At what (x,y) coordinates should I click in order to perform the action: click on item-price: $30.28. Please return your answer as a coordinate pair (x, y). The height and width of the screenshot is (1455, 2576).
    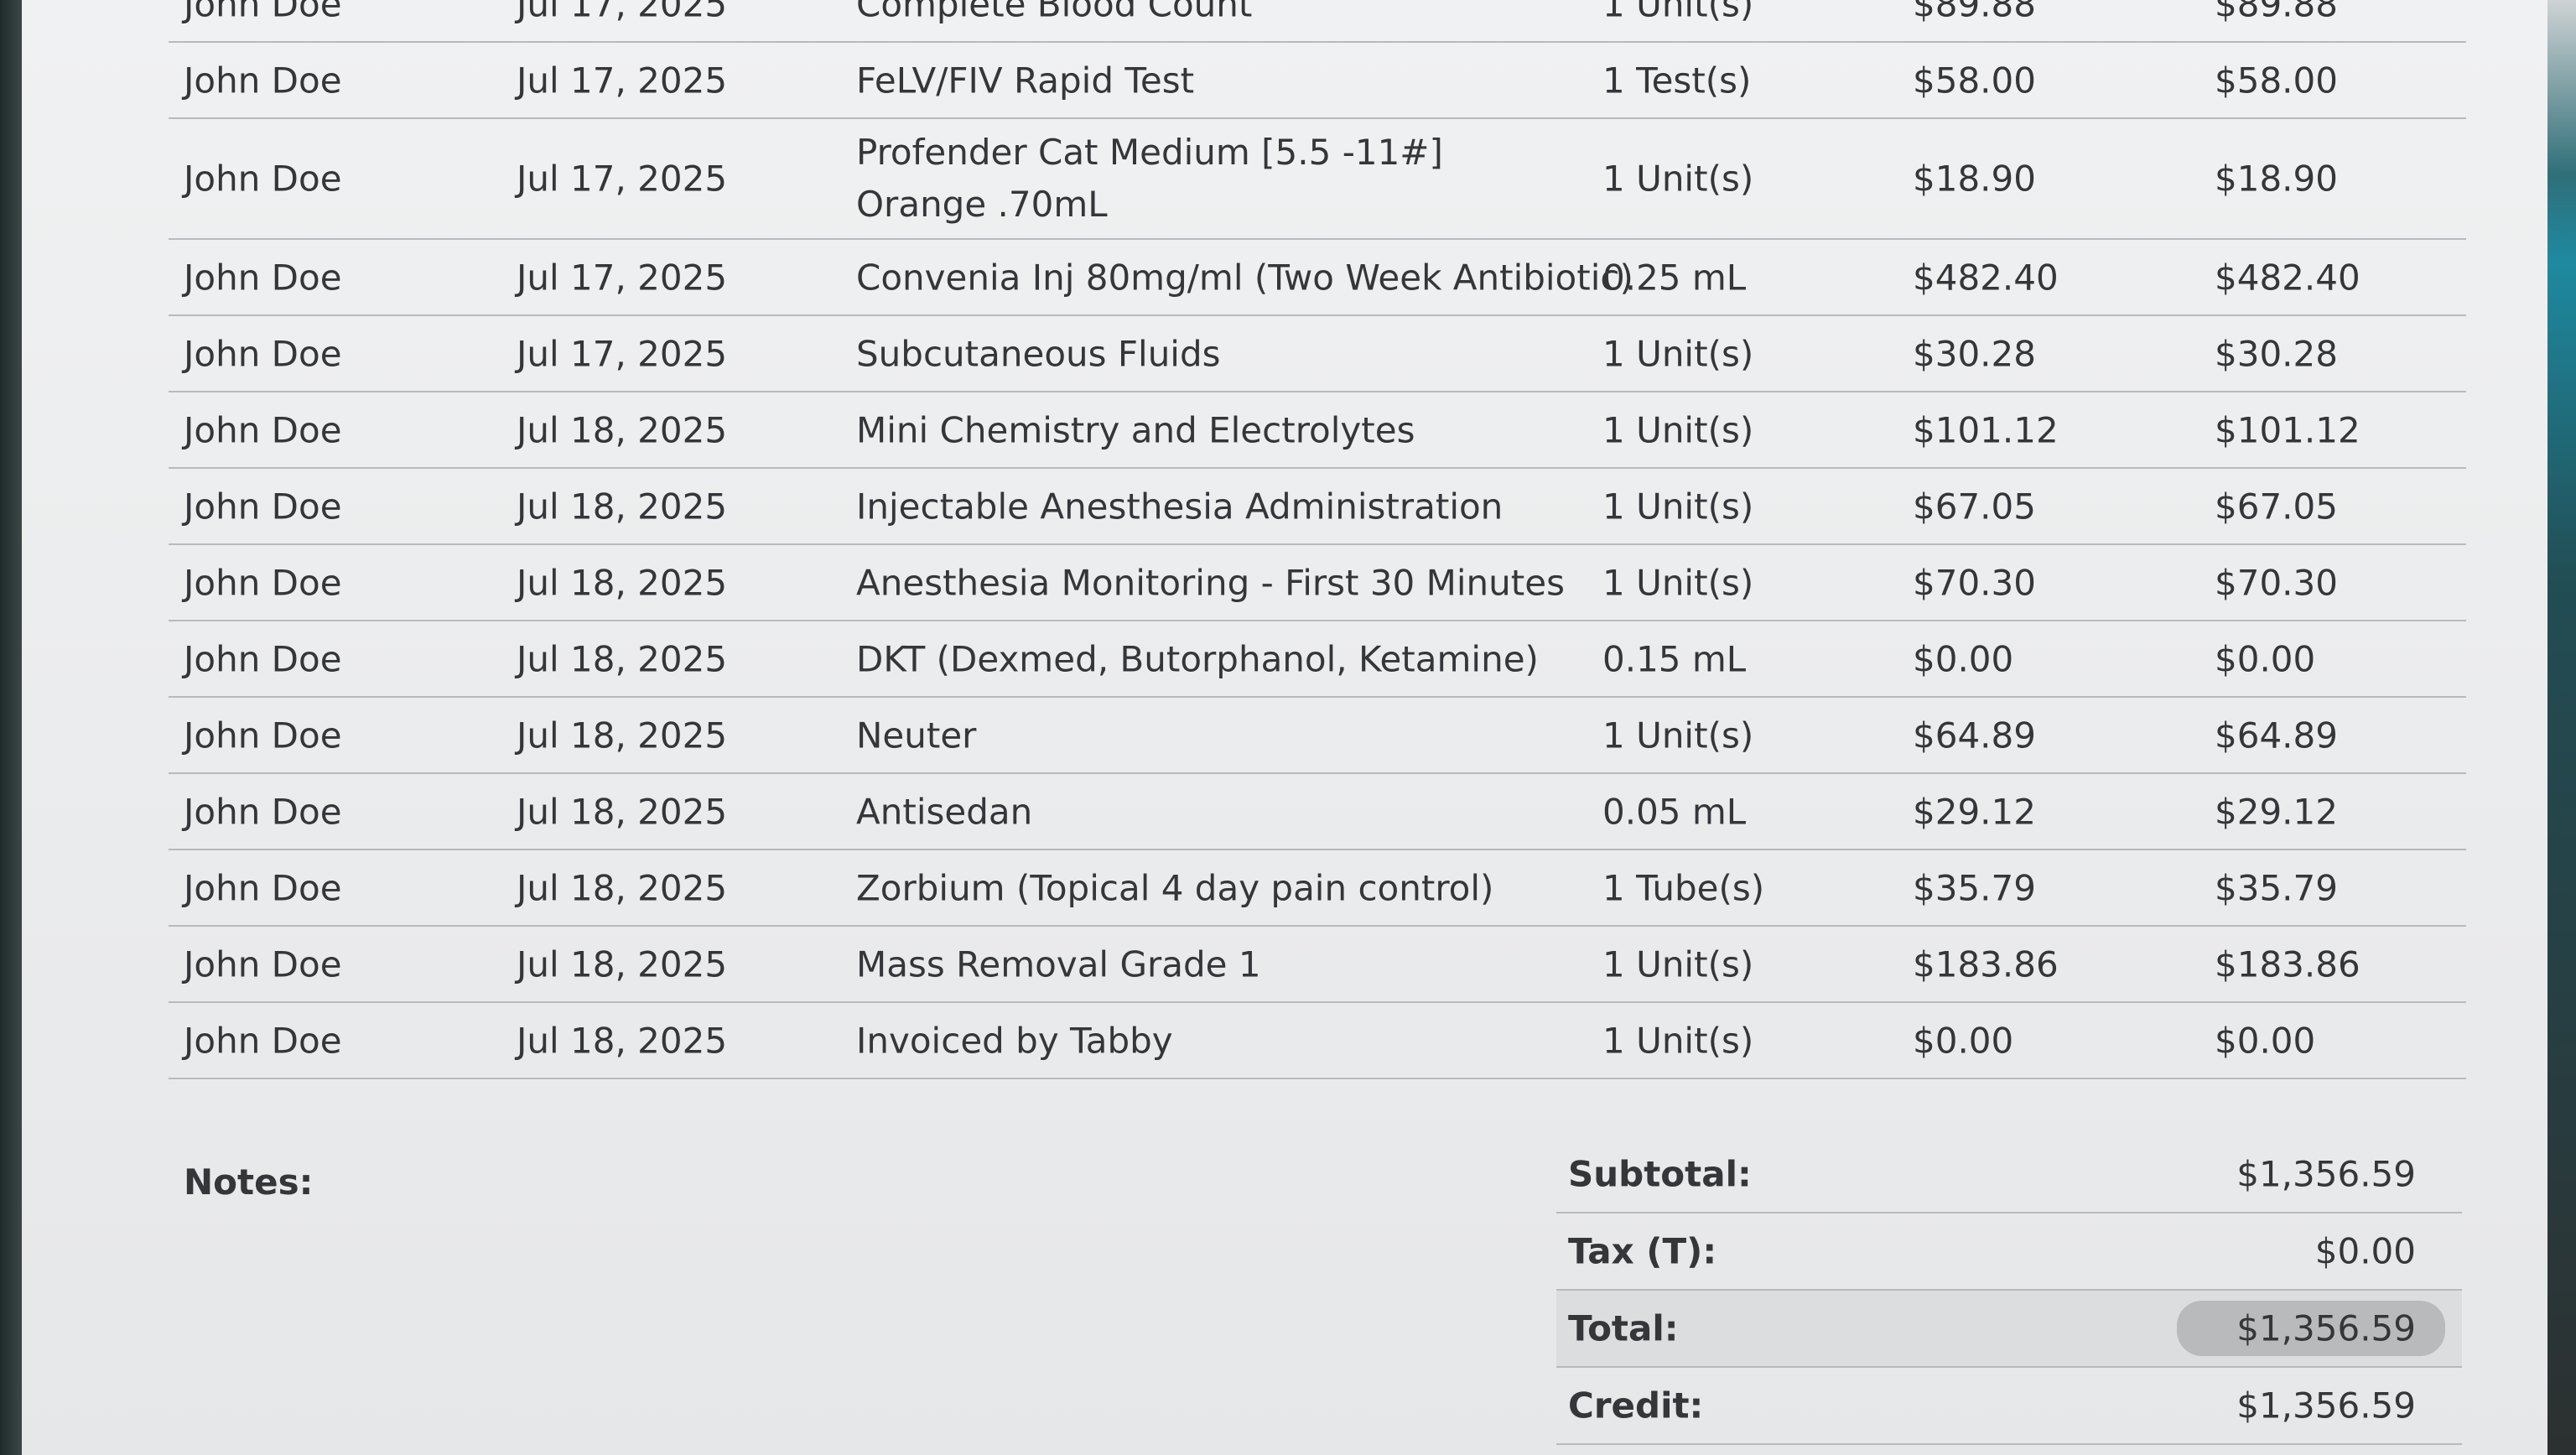
    Looking at the image, I should click on (1974, 353).